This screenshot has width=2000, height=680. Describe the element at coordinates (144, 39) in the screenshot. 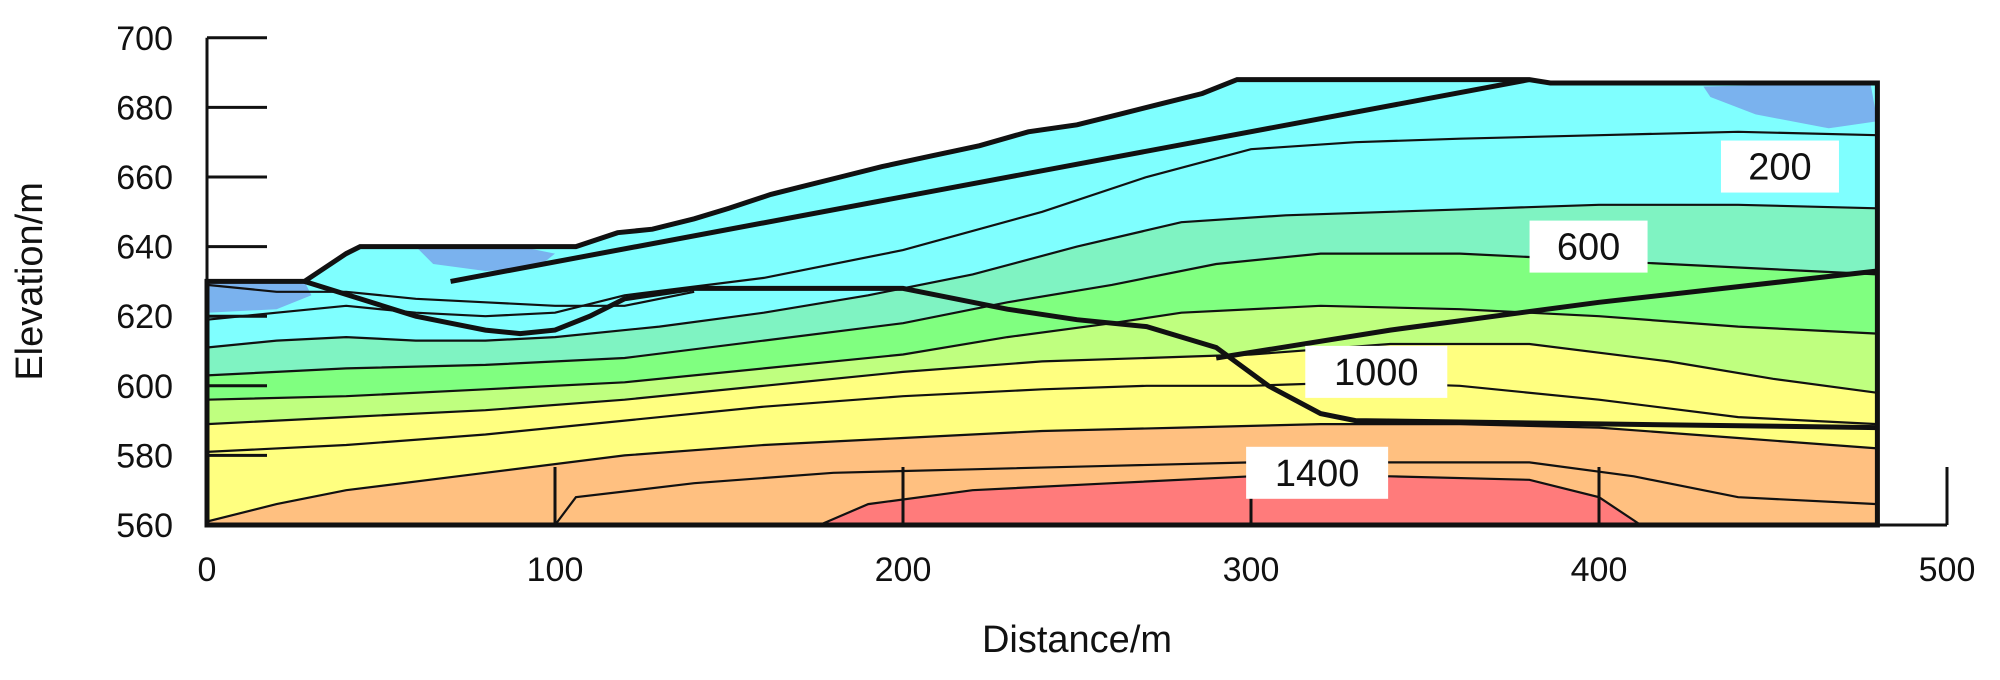

I see `y-tick-label: 700` at that location.